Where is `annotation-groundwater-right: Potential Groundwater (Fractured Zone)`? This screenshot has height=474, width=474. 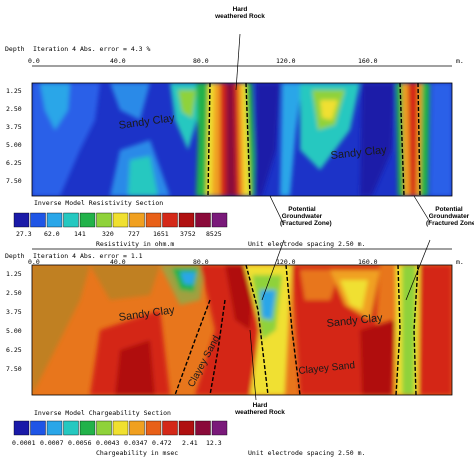 annotation-groundwater-right: Potential Groundwater (Fractured Zone) is located at coordinates (450, 216).